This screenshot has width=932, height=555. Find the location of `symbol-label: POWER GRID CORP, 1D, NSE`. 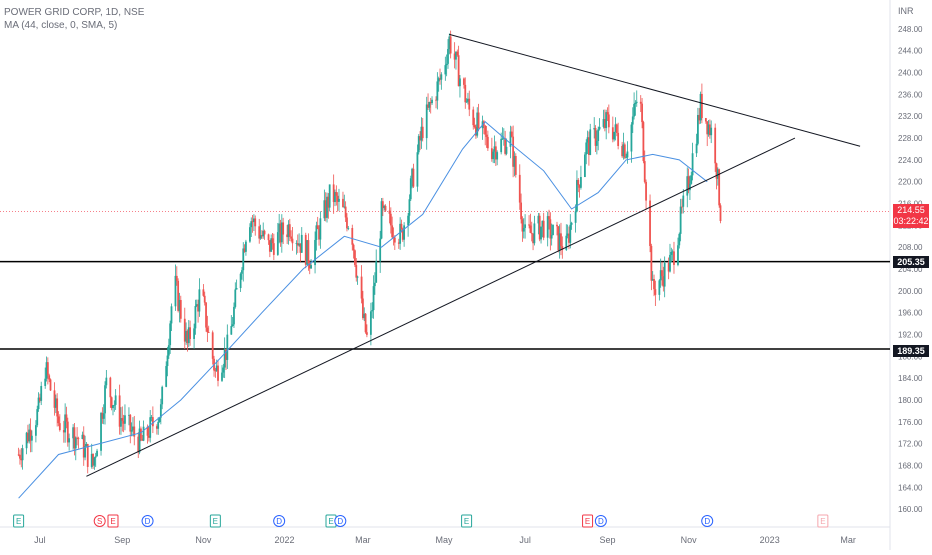

symbol-label: POWER GRID CORP, 1D, NSE is located at coordinates (74, 12).